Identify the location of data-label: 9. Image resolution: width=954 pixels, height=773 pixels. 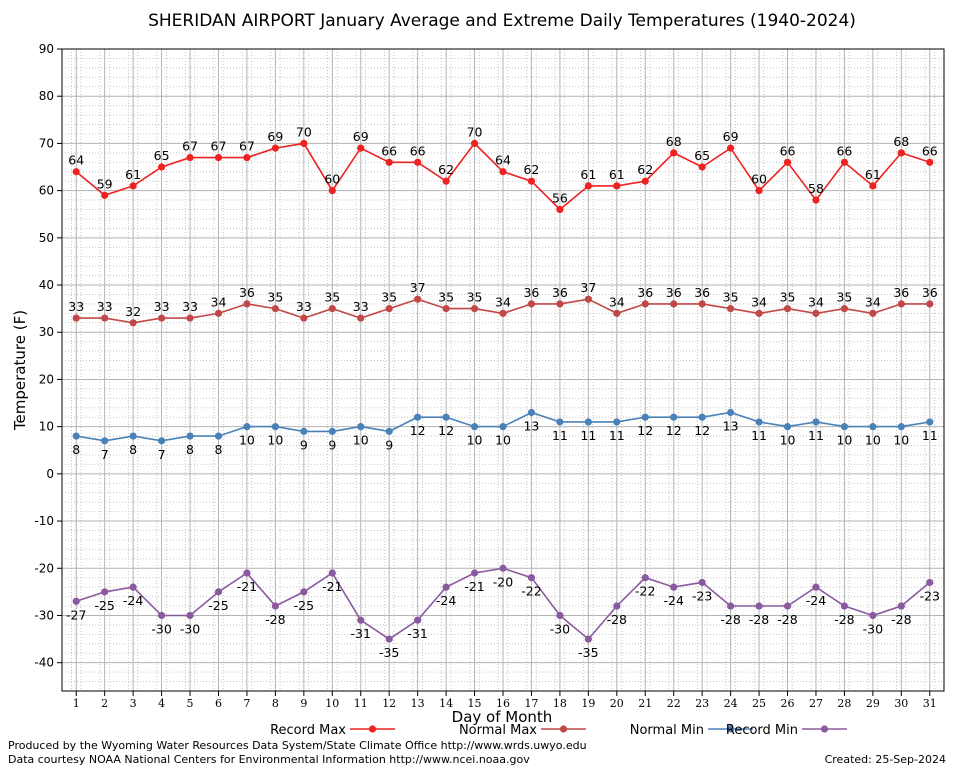
(332, 444).